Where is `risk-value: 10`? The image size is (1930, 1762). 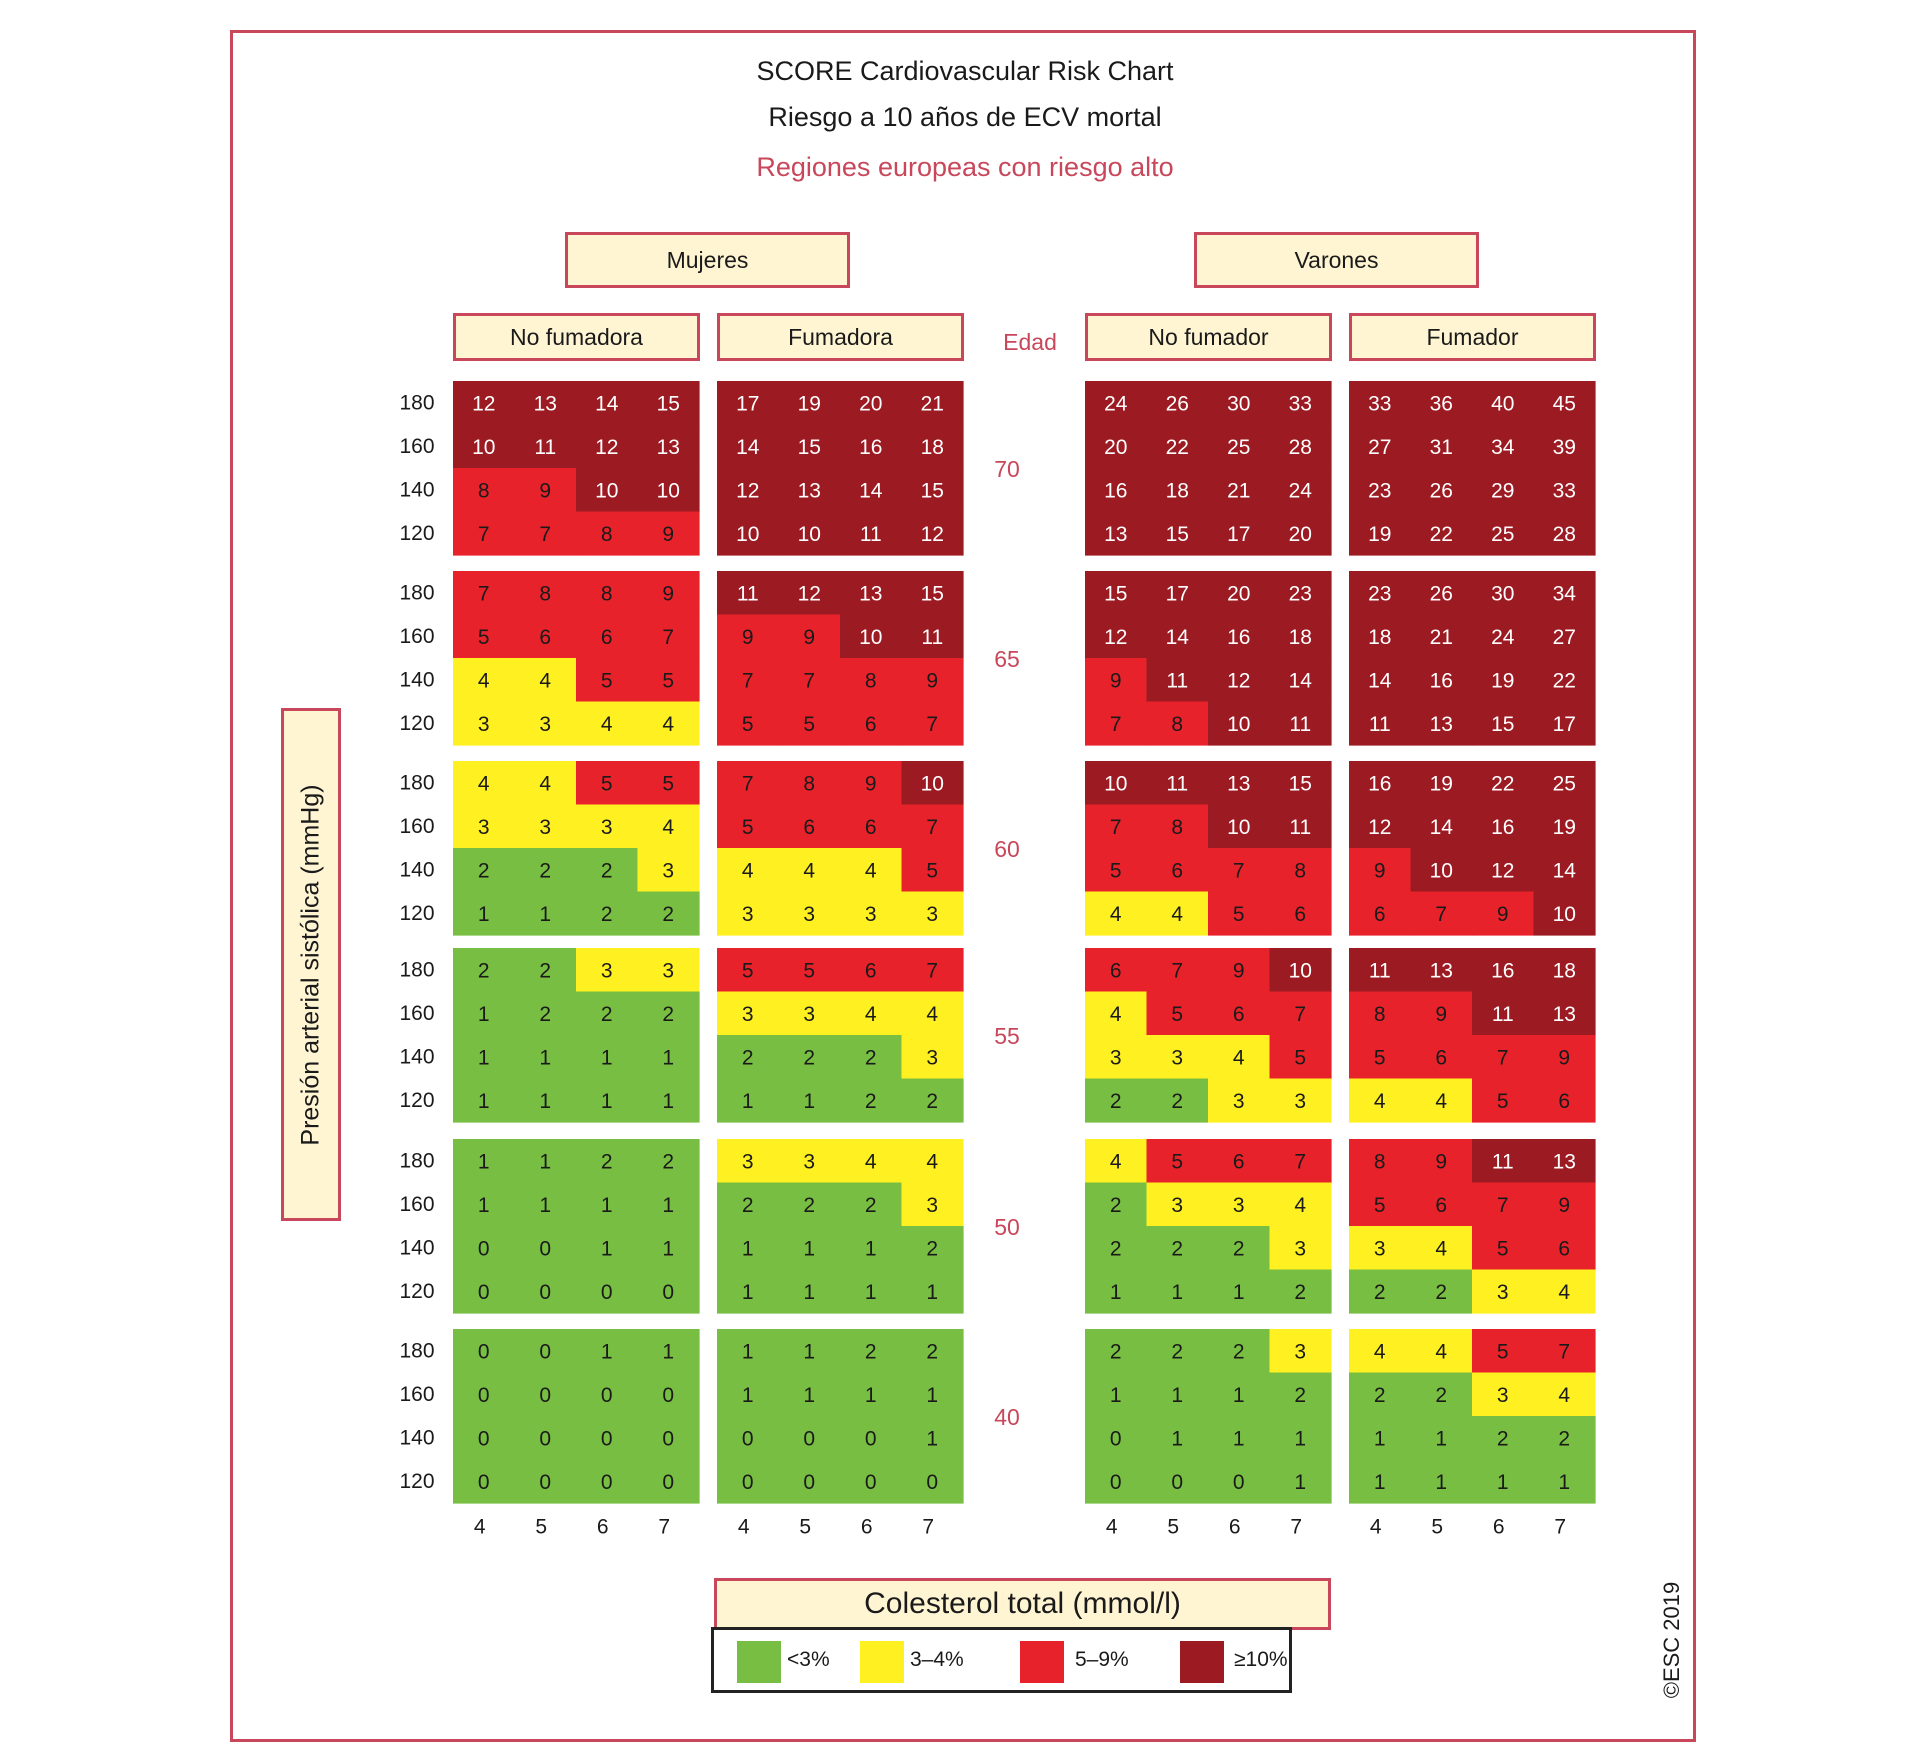
risk-value: 10 is located at coordinates (870, 637).